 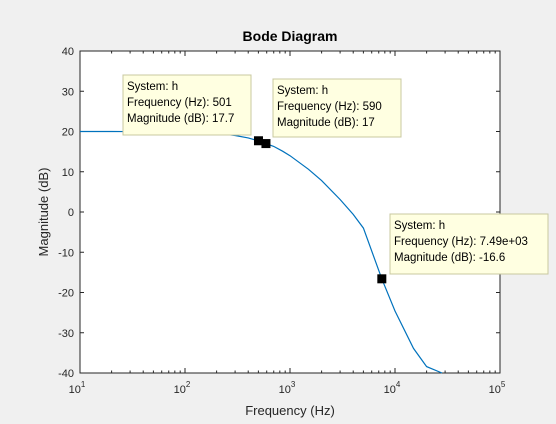 What do you see at coordinates (66, 294) in the screenshot?
I see `y-tick-label: -20` at bounding box center [66, 294].